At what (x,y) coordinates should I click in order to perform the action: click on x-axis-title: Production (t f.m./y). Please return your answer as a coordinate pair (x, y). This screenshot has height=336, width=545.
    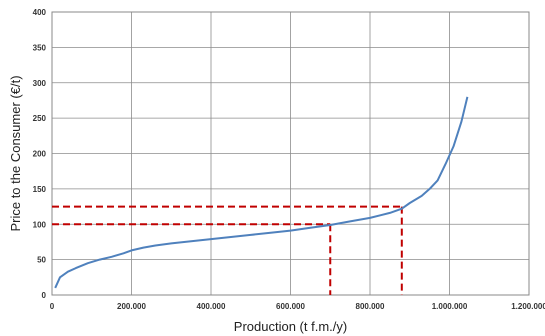
    Looking at the image, I should click on (290, 326).